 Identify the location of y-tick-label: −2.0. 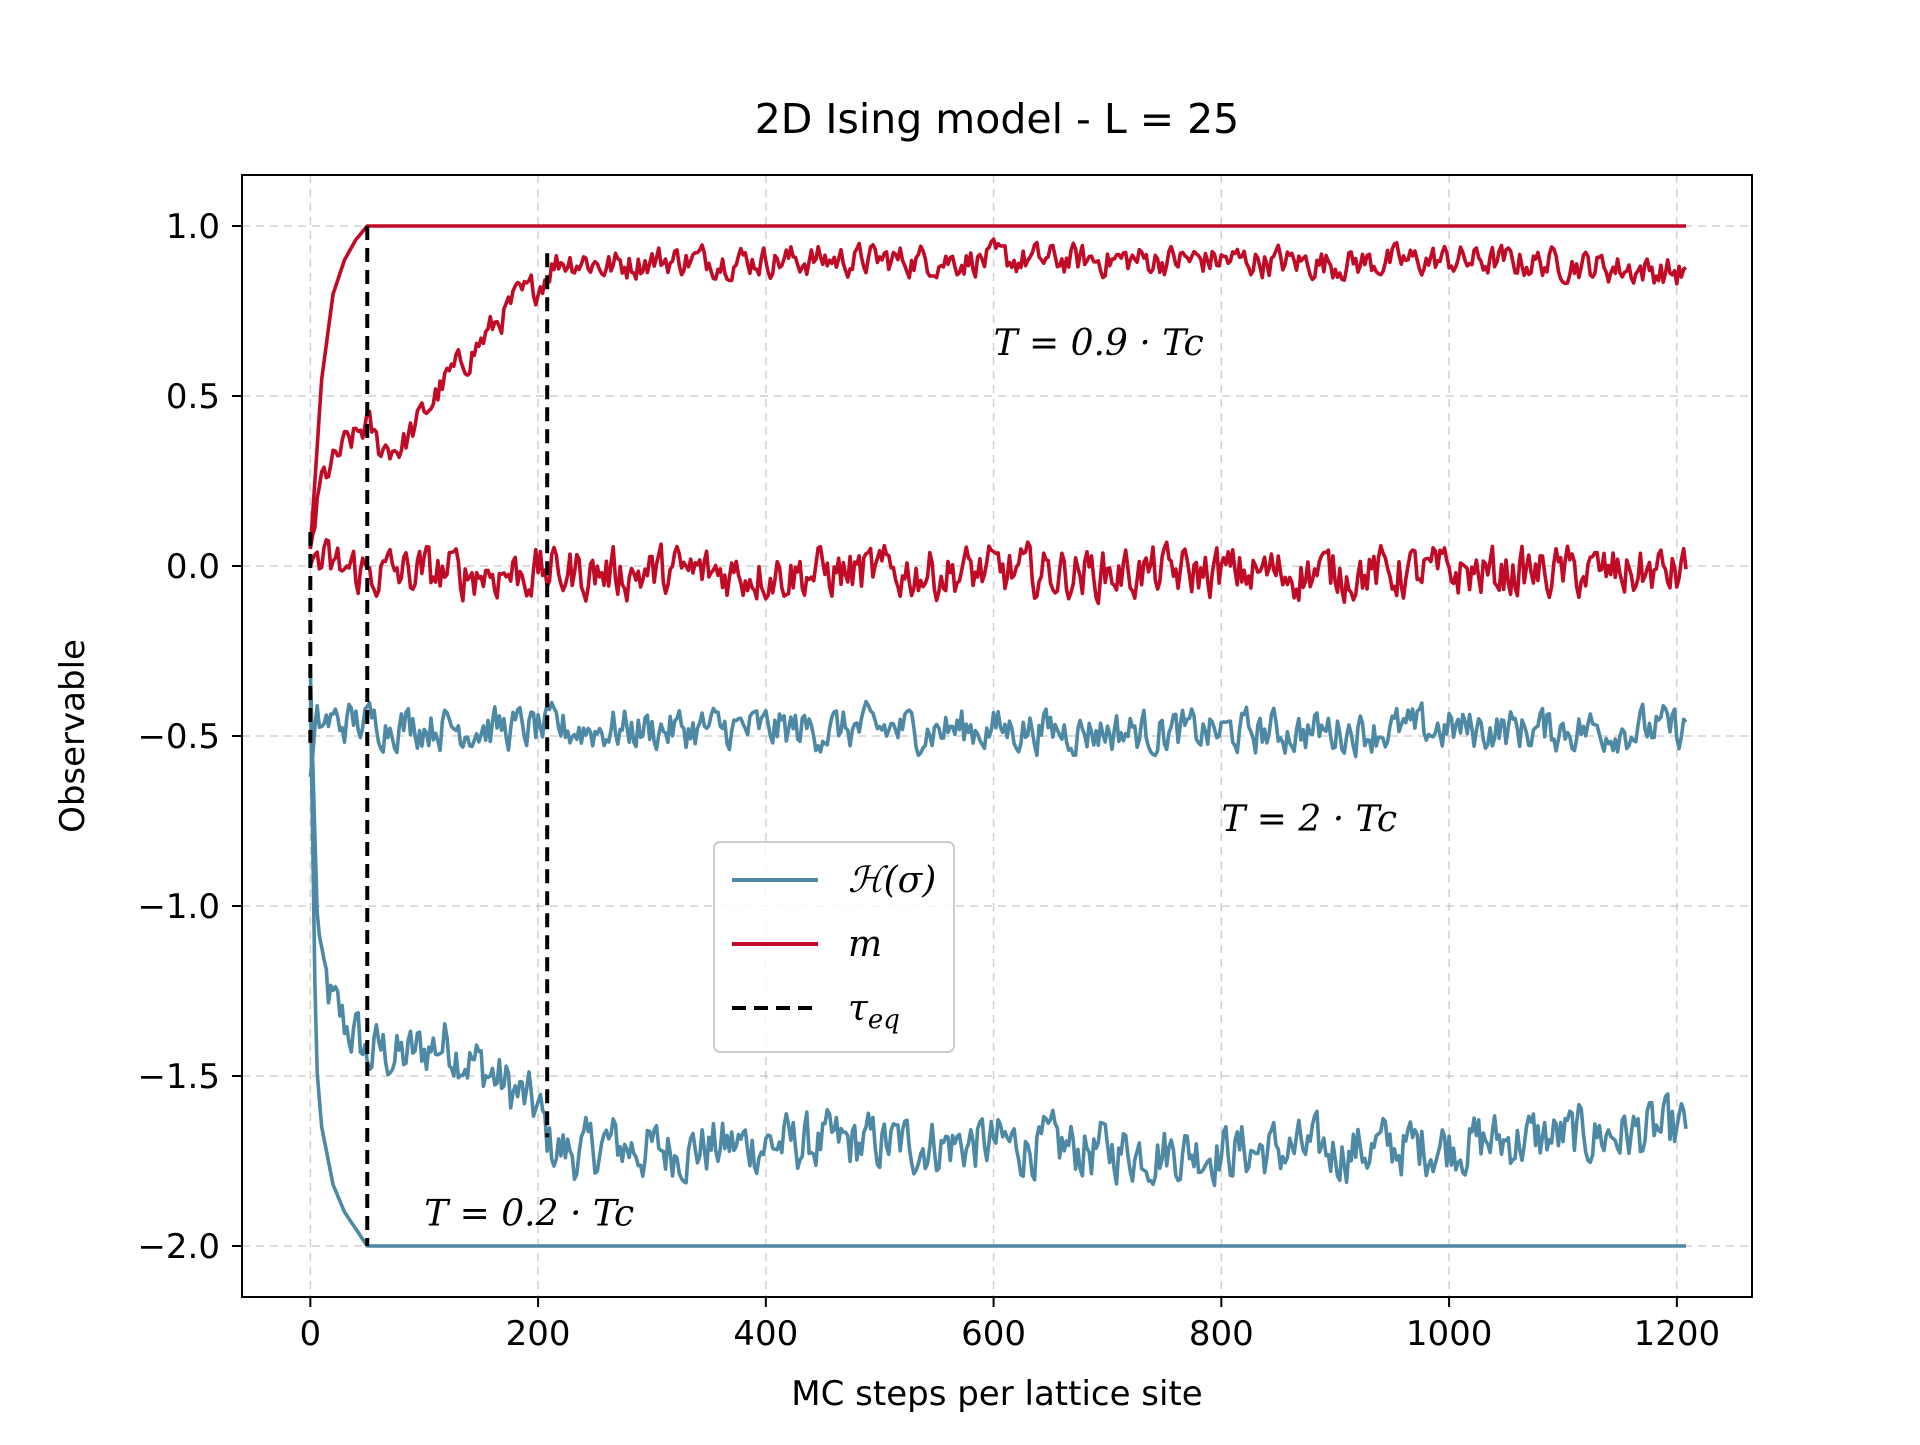
(178, 1247).